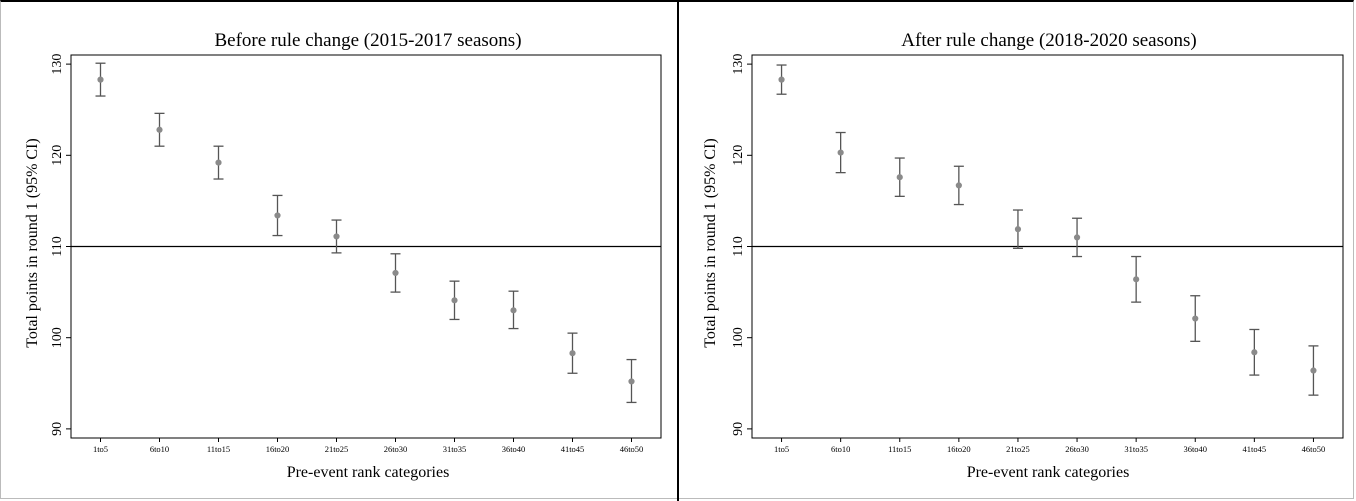 The image size is (1356, 501). What do you see at coordinates (1048, 40) in the screenshot?
I see `chart-title: After rule change (2018-2020 seasons)` at bounding box center [1048, 40].